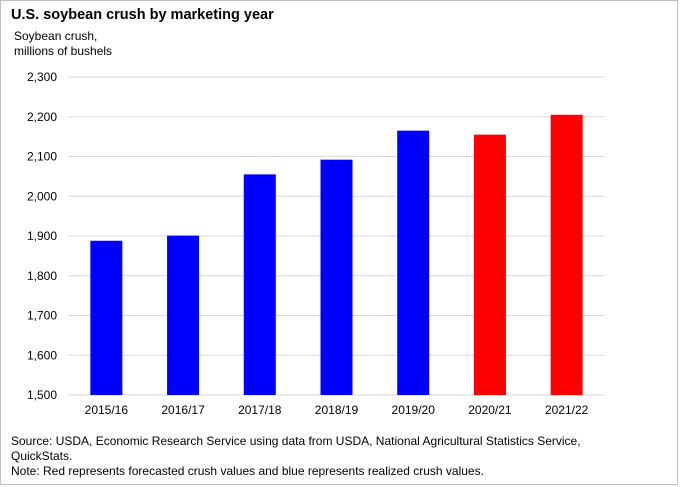  What do you see at coordinates (567, 410) in the screenshot?
I see `x-tick-label: 2021/22` at bounding box center [567, 410].